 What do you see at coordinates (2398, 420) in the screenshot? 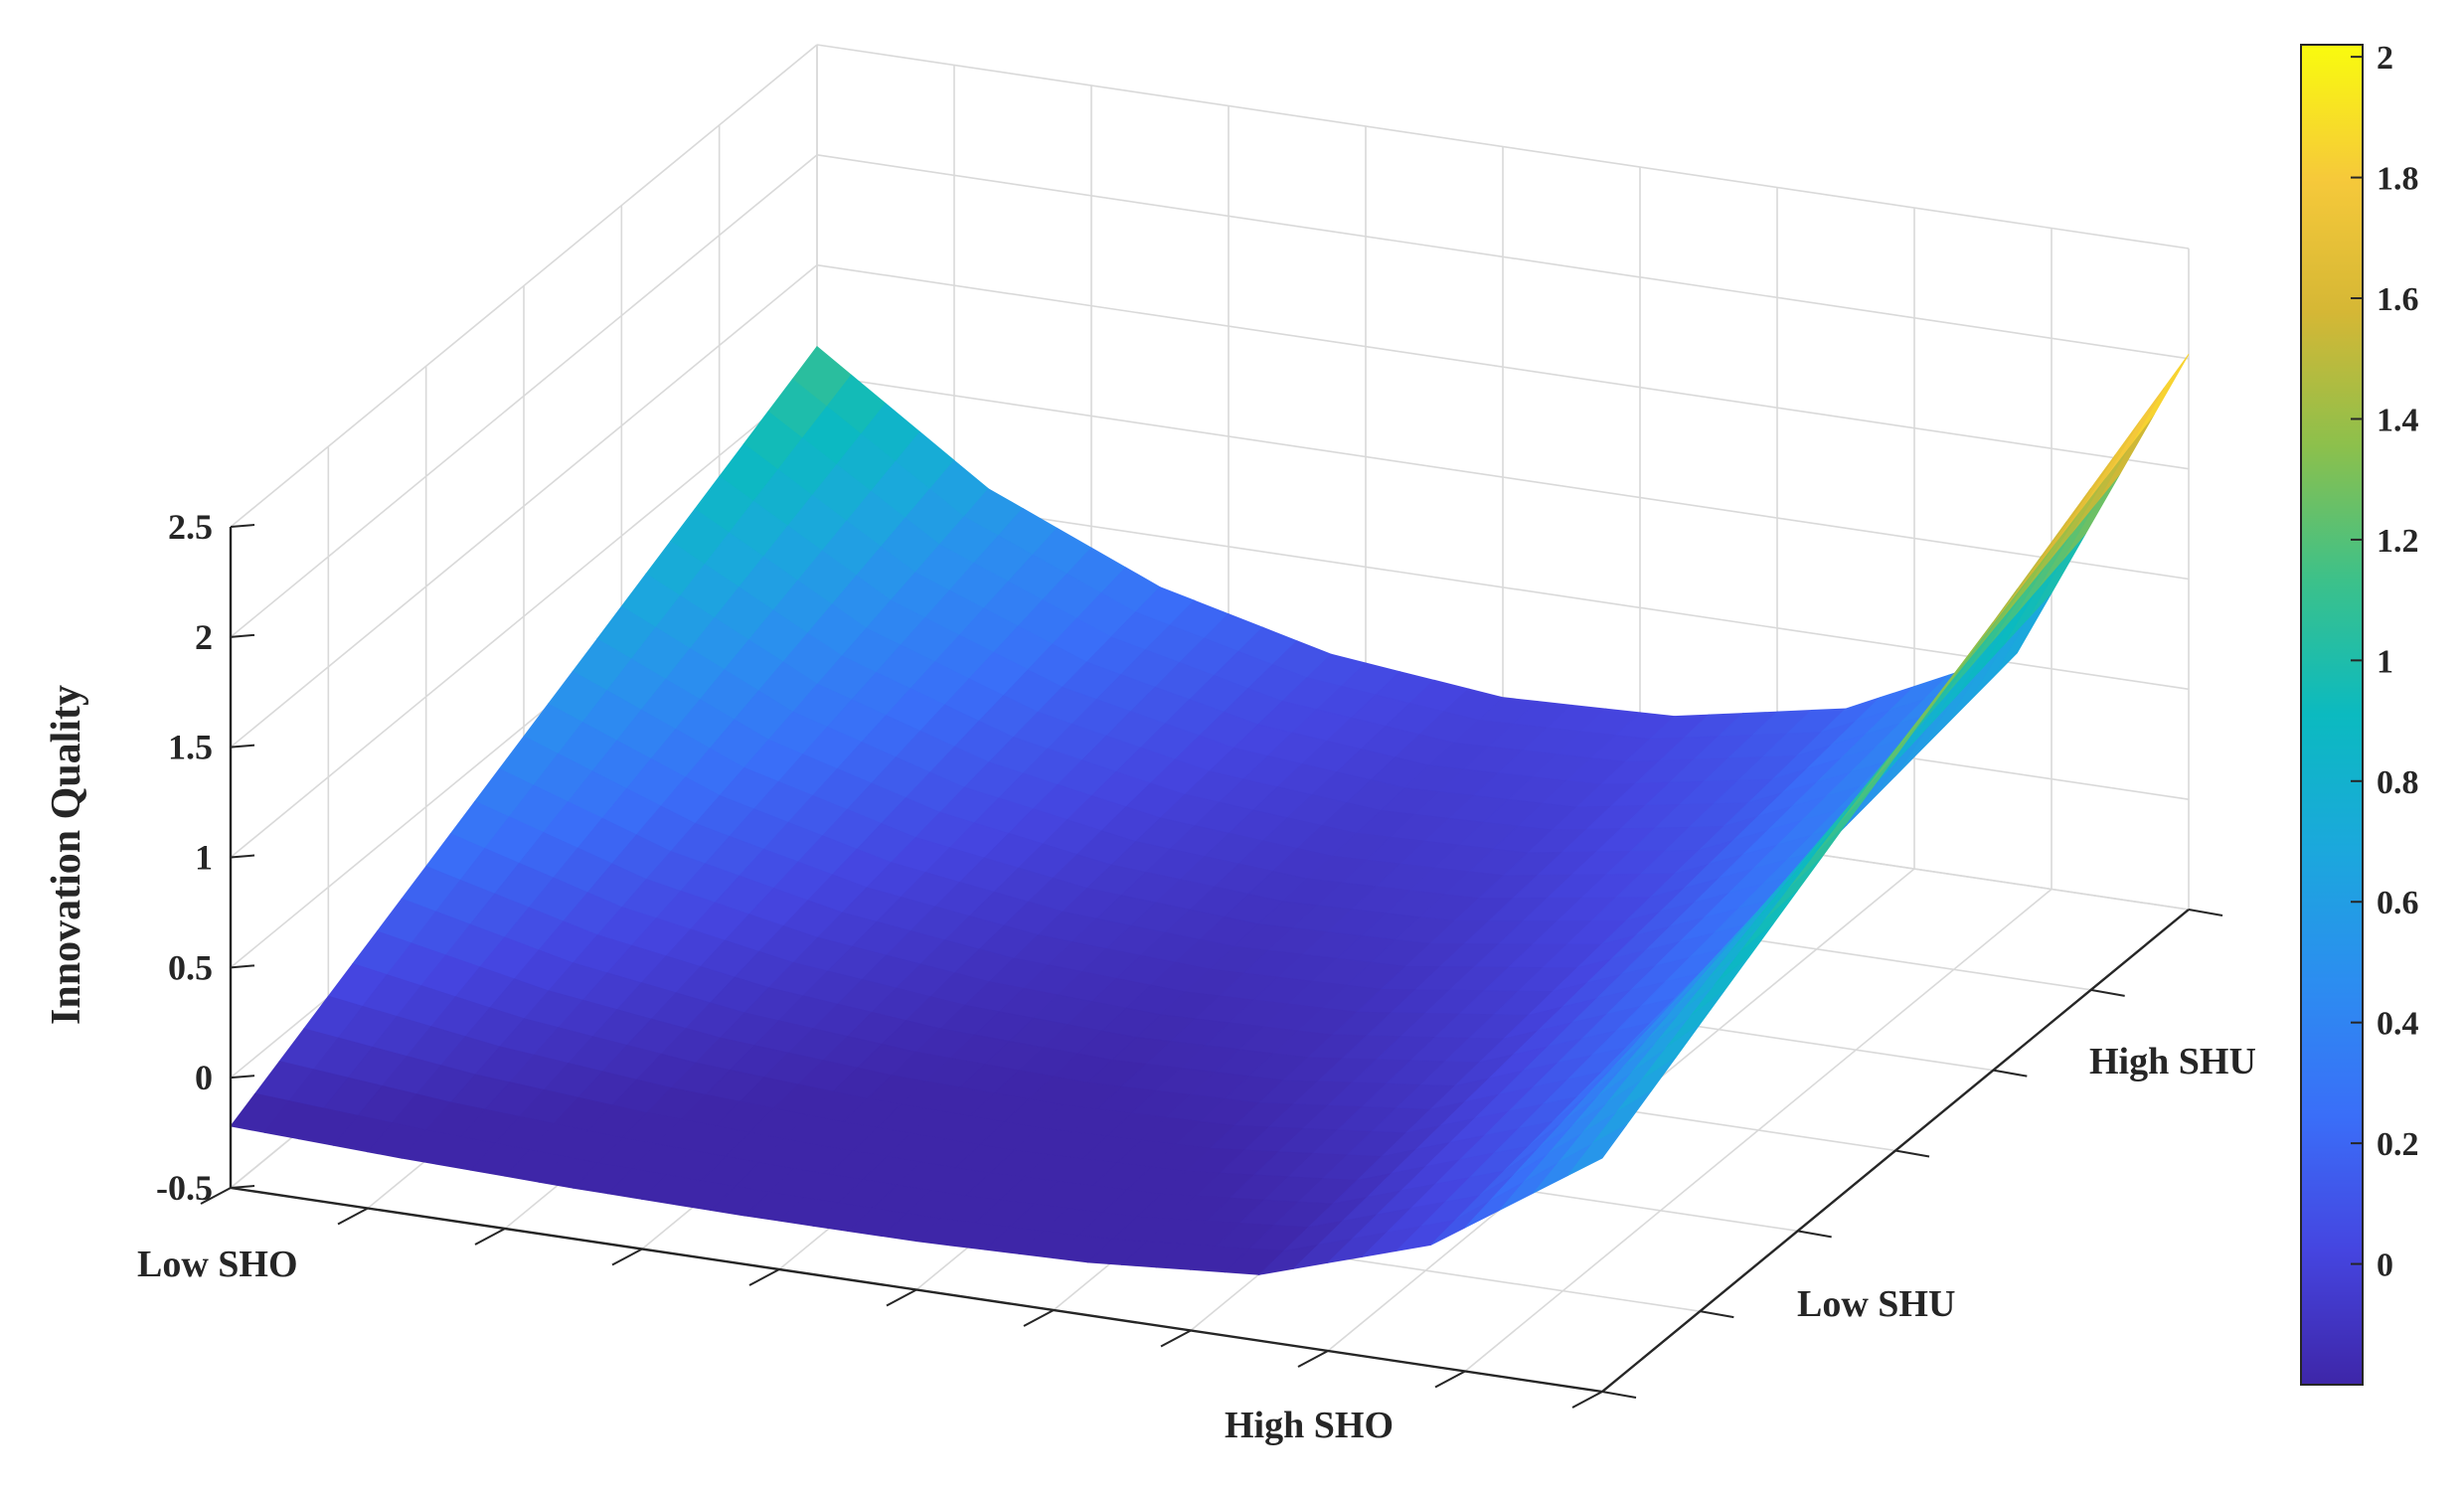
I see `colorbar-tick-label: 1.4` at bounding box center [2398, 420].